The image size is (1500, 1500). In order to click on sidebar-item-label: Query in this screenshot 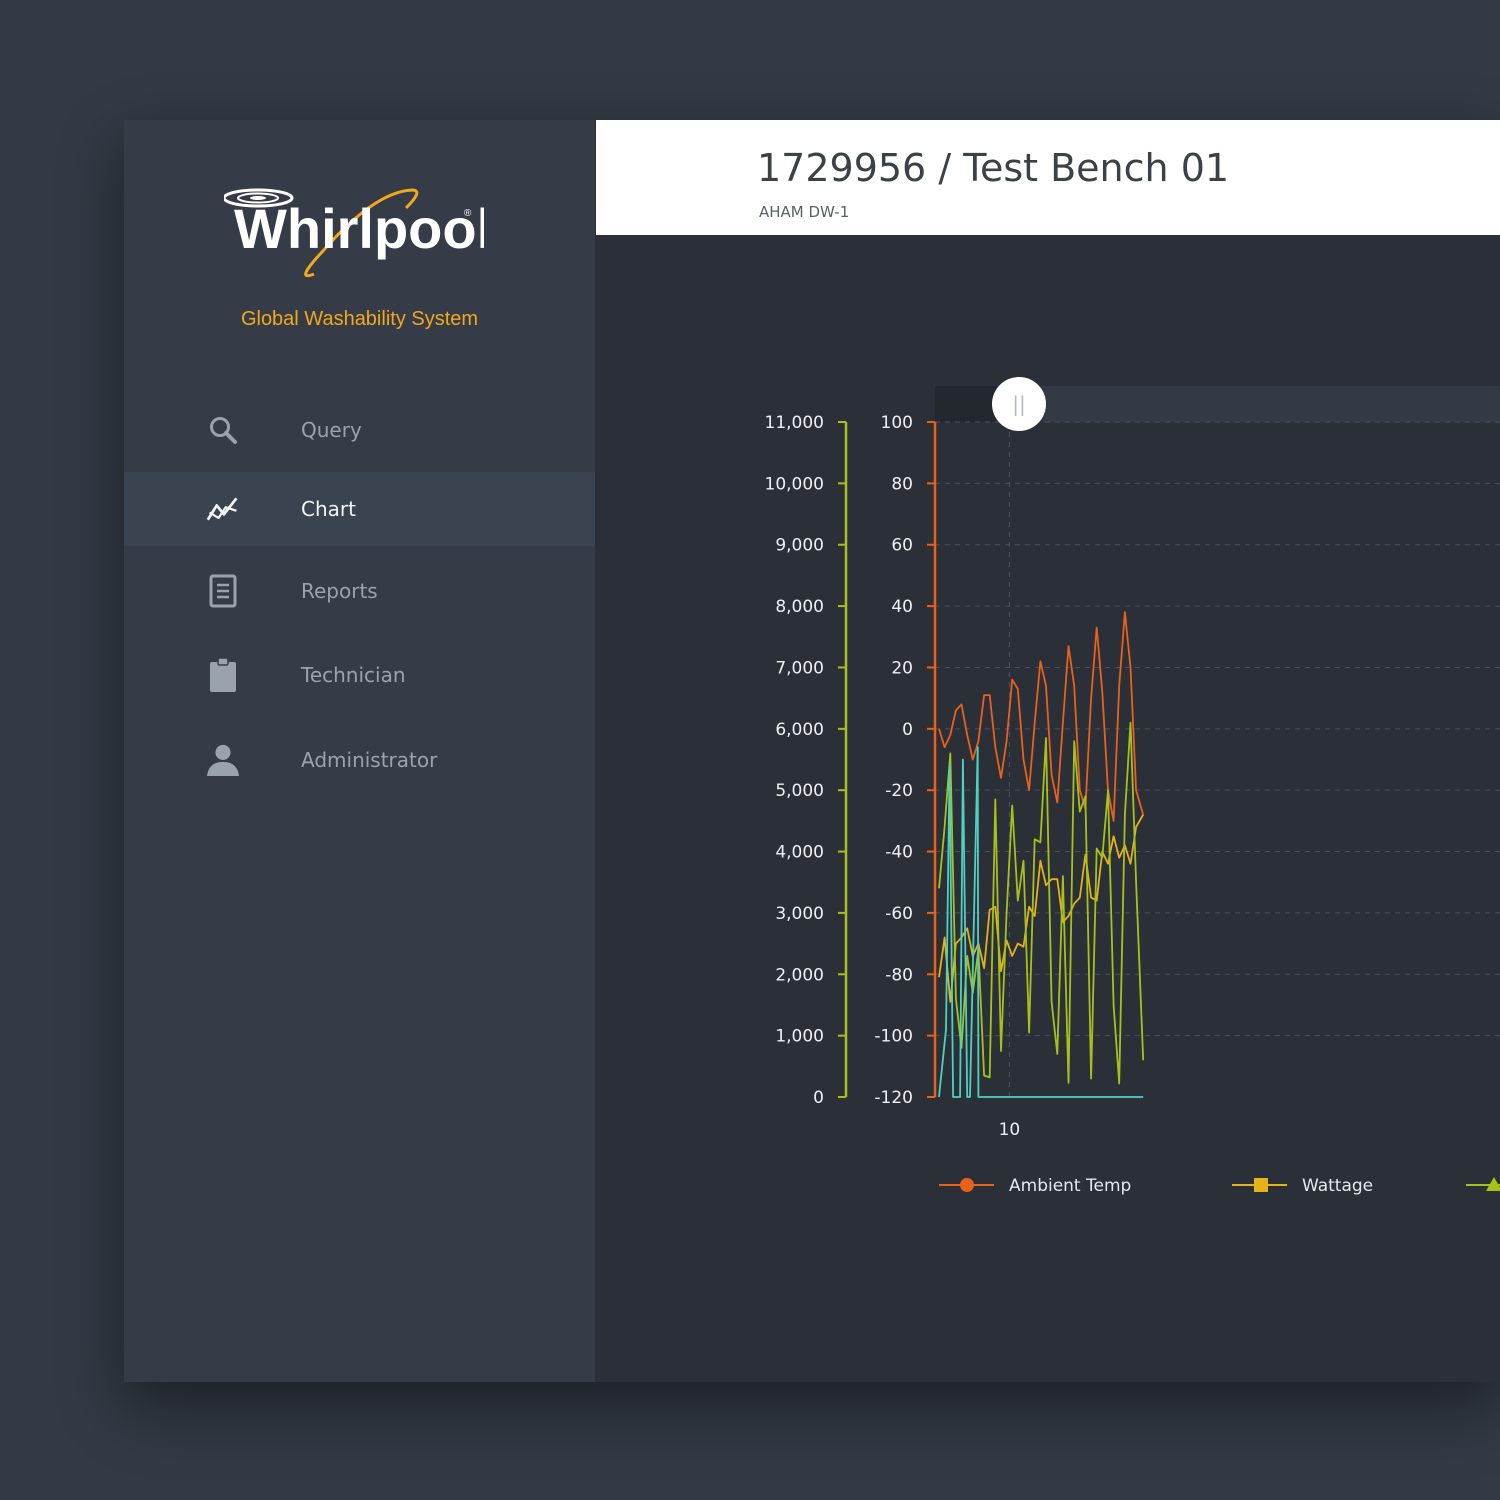, I will do `click(331, 430)`.